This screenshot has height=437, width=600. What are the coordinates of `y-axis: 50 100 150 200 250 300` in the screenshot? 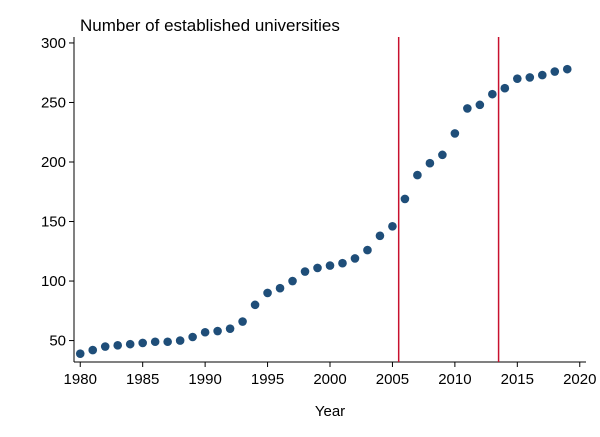 It's located at (57, 192).